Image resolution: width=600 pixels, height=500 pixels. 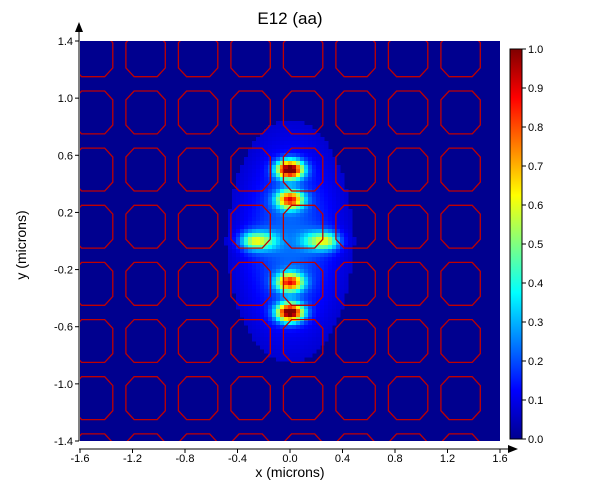 I want to click on y-axis-label: y (microns), so click(x=21, y=244).